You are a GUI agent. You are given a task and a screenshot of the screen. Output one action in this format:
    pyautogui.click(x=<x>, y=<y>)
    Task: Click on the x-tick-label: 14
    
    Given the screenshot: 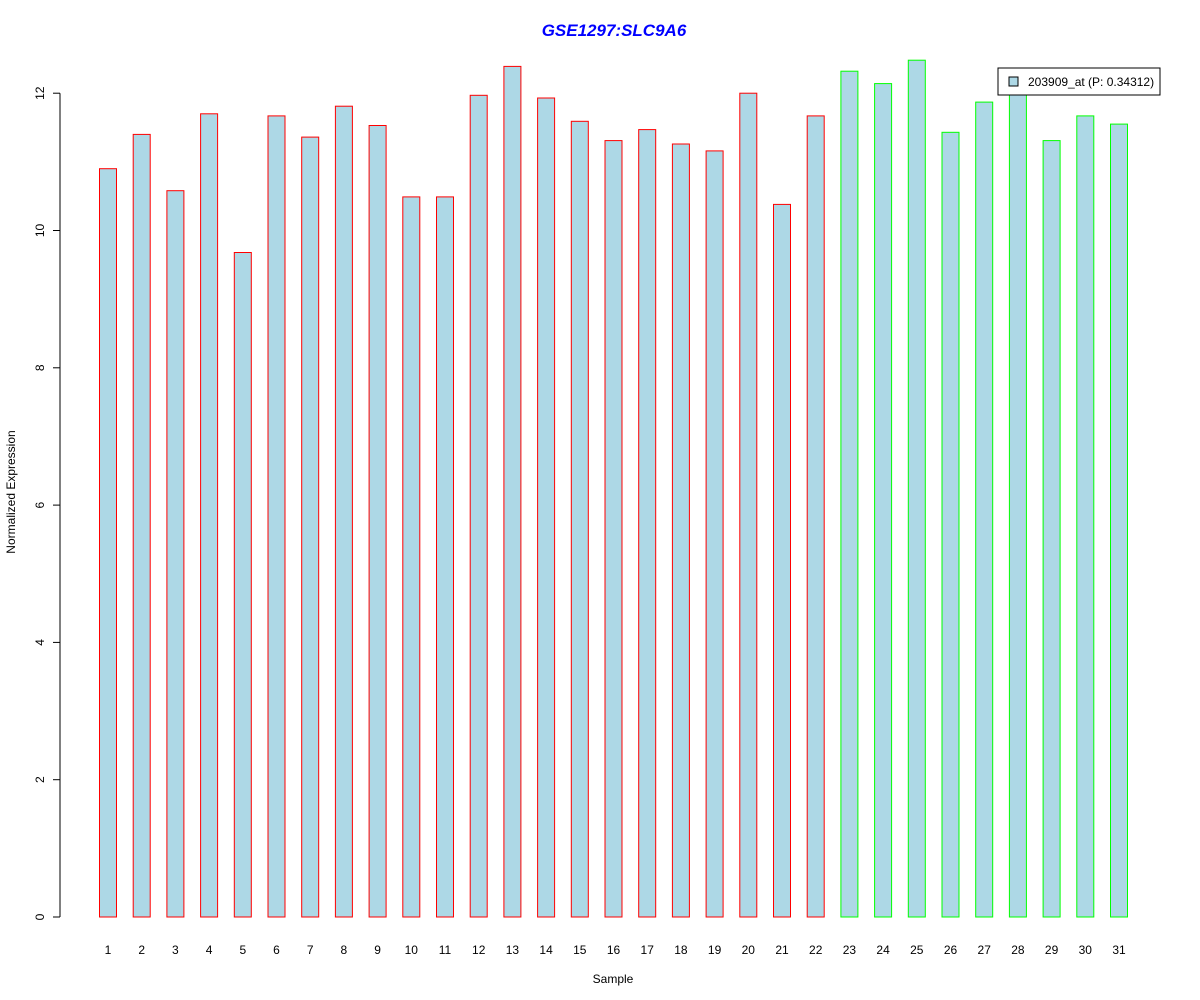 What is the action you would take?
    pyautogui.click(x=546, y=950)
    